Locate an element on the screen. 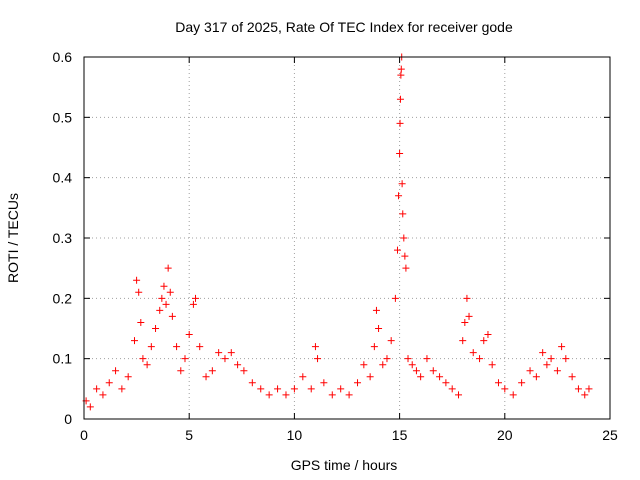  y-tick-label: 0.1 is located at coordinates (63, 359).